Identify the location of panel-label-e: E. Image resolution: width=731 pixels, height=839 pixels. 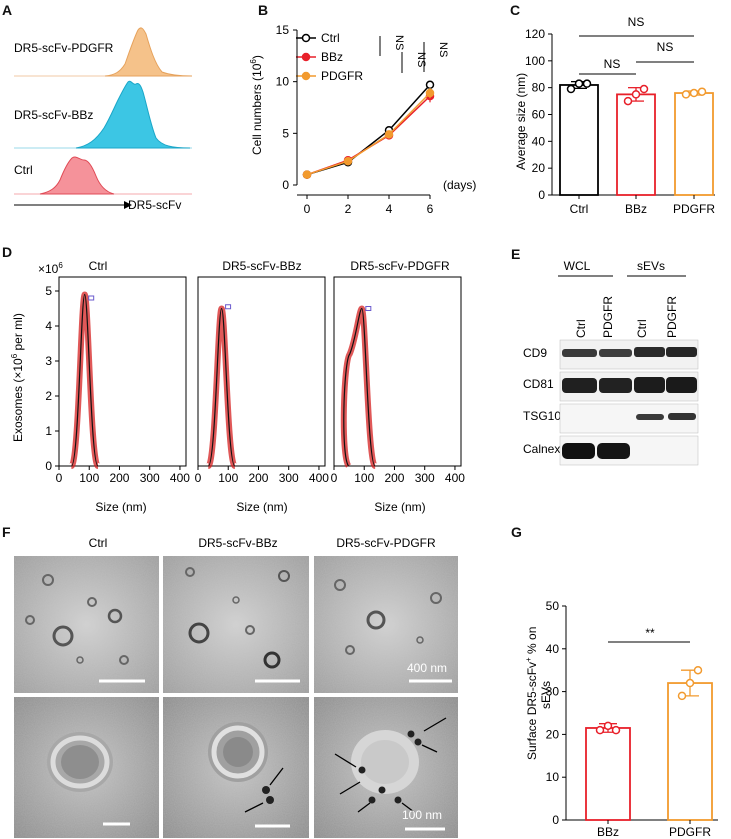
(516, 254).